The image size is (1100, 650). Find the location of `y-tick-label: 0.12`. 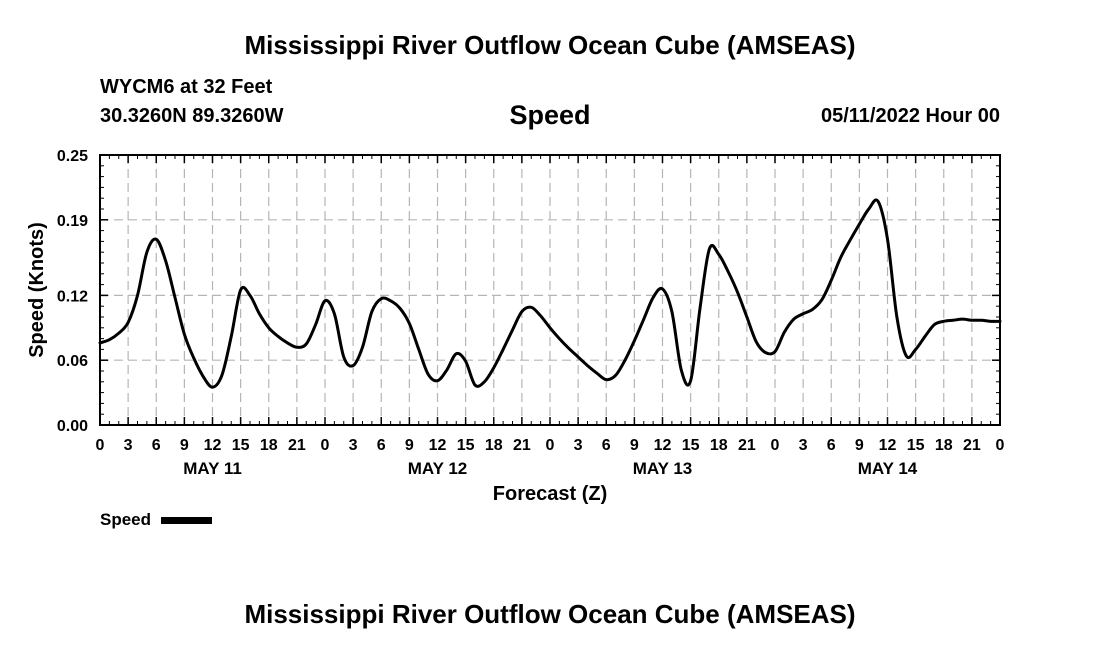

y-tick-label: 0.12 is located at coordinates (72, 296).